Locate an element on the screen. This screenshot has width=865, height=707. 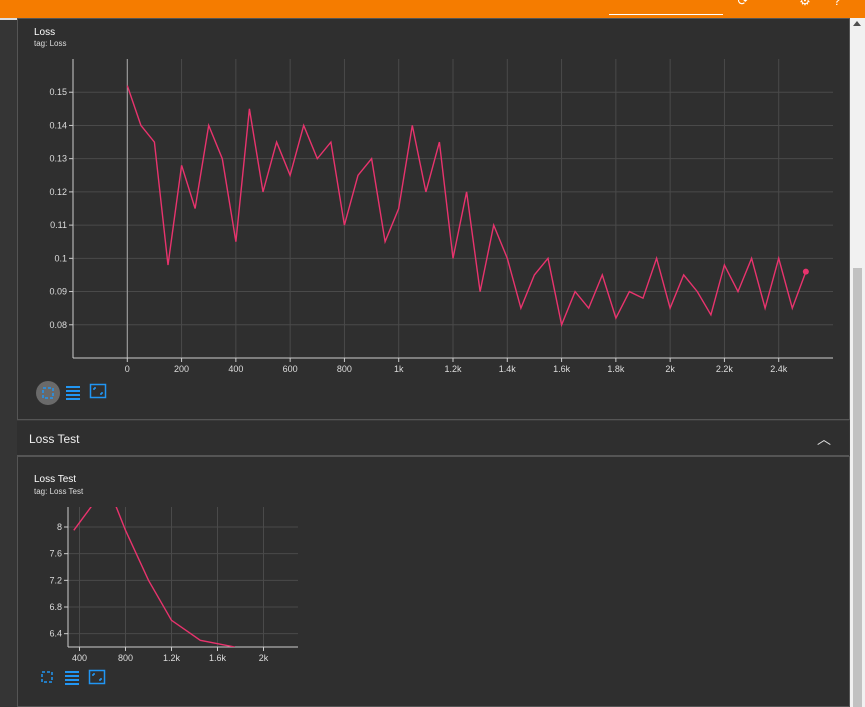
series-line is located at coordinates (154, 577).